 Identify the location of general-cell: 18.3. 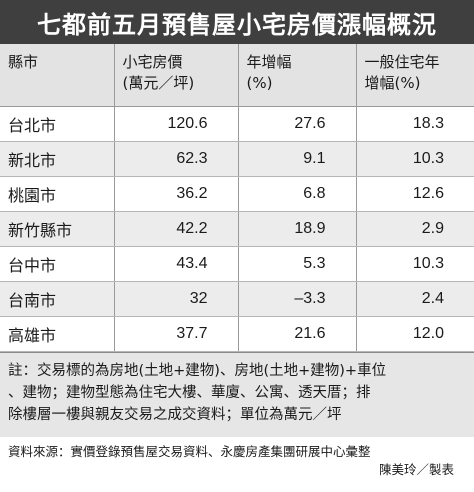
(415, 124).